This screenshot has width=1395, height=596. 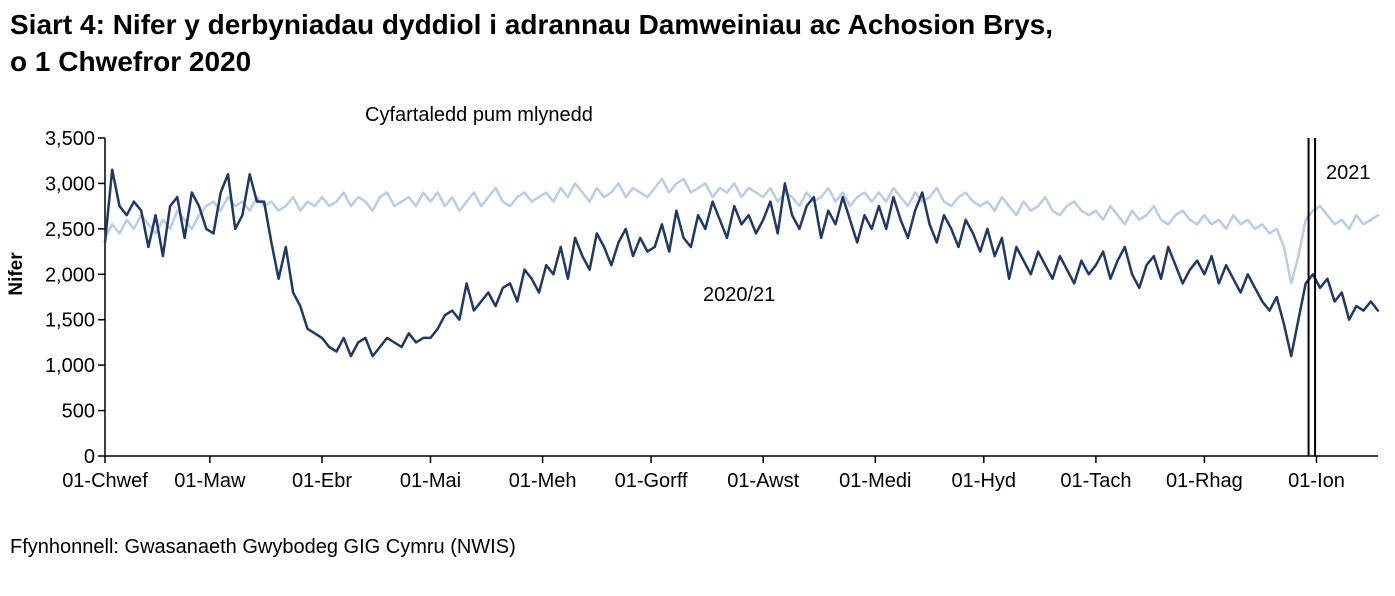 I want to click on x-tick-label: 01-Rhag, so click(x=1204, y=481).